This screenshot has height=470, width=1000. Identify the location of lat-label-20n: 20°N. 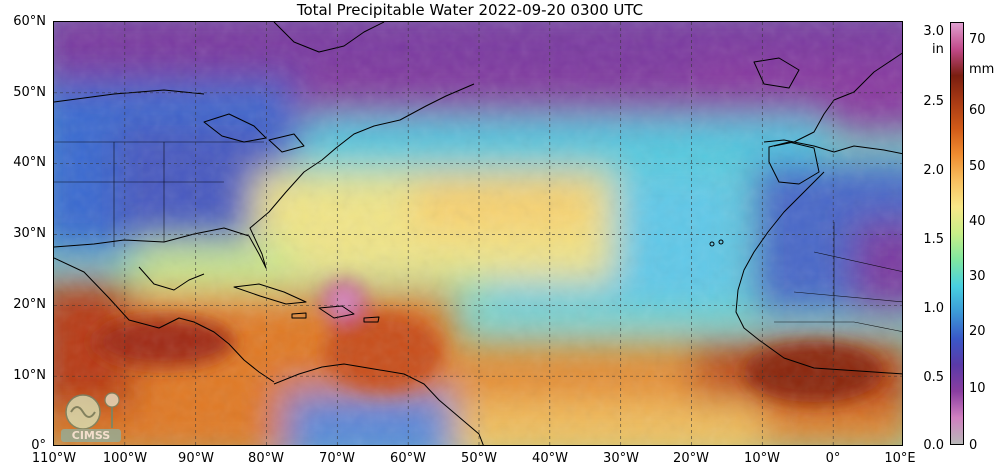
(29, 304).